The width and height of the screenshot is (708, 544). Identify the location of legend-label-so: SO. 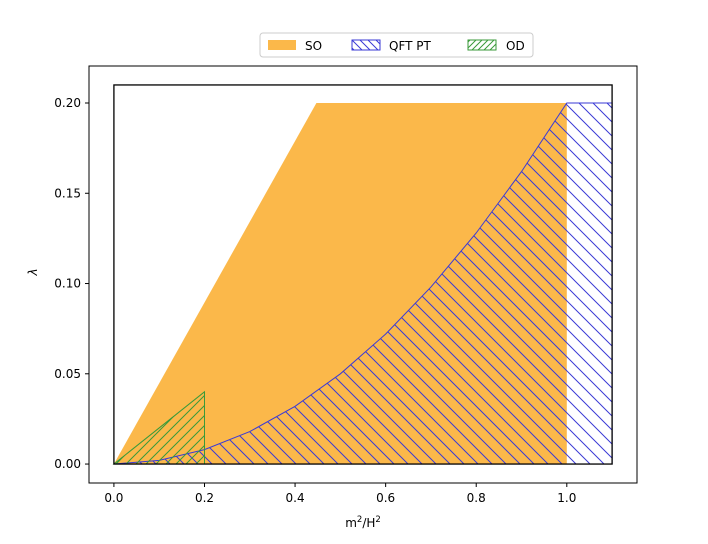
(313, 46).